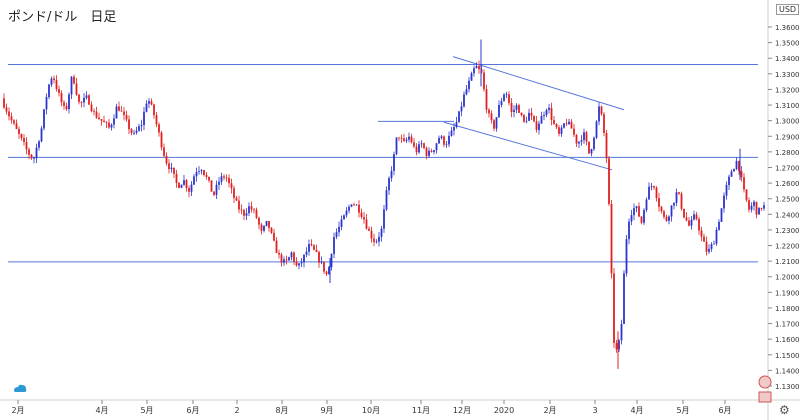 This screenshot has width=800, height=420. What do you see at coordinates (765, 389) in the screenshot?
I see `flag-icon` at bounding box center [765, 389].